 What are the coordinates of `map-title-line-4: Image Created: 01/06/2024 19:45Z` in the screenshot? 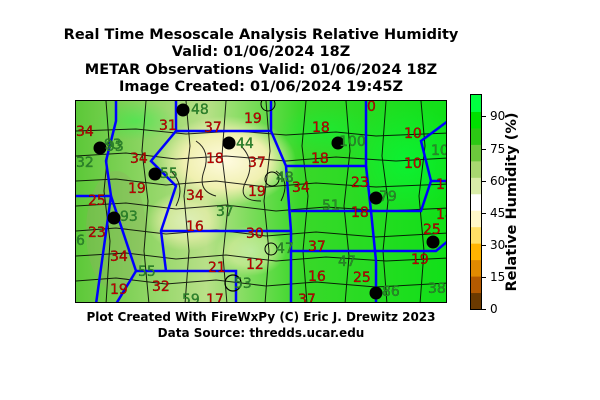 It's located at (261, 87).